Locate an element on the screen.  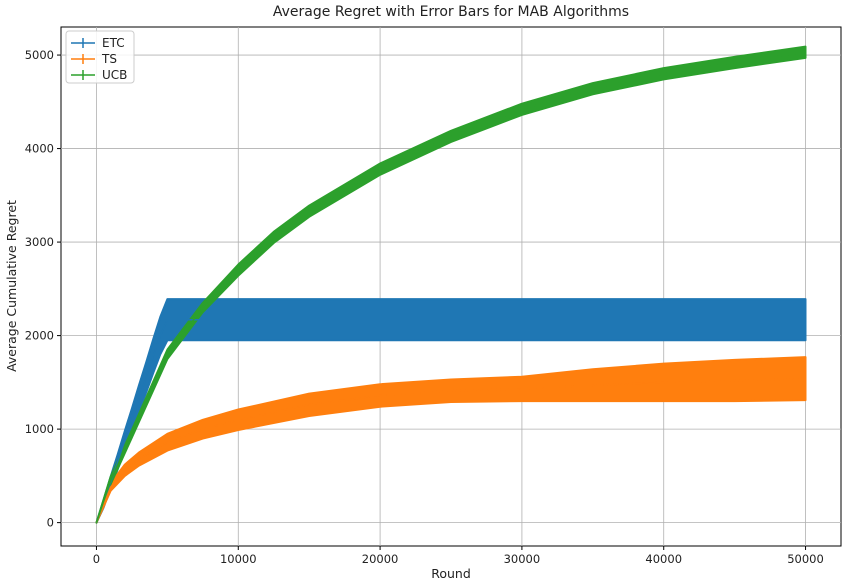
y-tick-label: 5000 is located at coordinates (39, 55).